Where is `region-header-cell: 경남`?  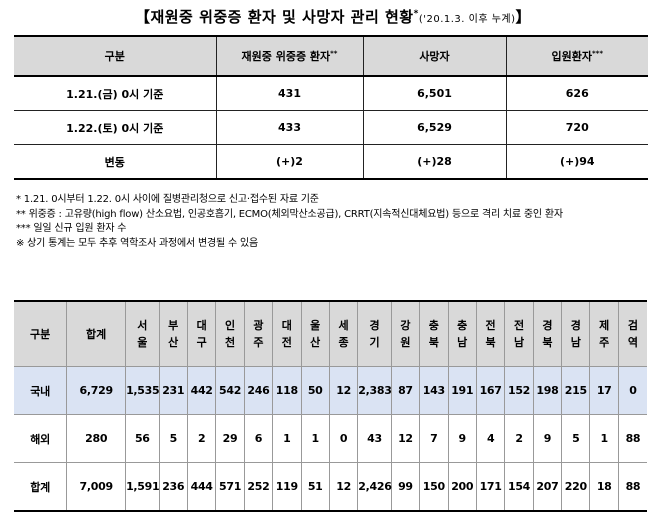 region-header-cell: 경남 is located at coordinates (576, 334).